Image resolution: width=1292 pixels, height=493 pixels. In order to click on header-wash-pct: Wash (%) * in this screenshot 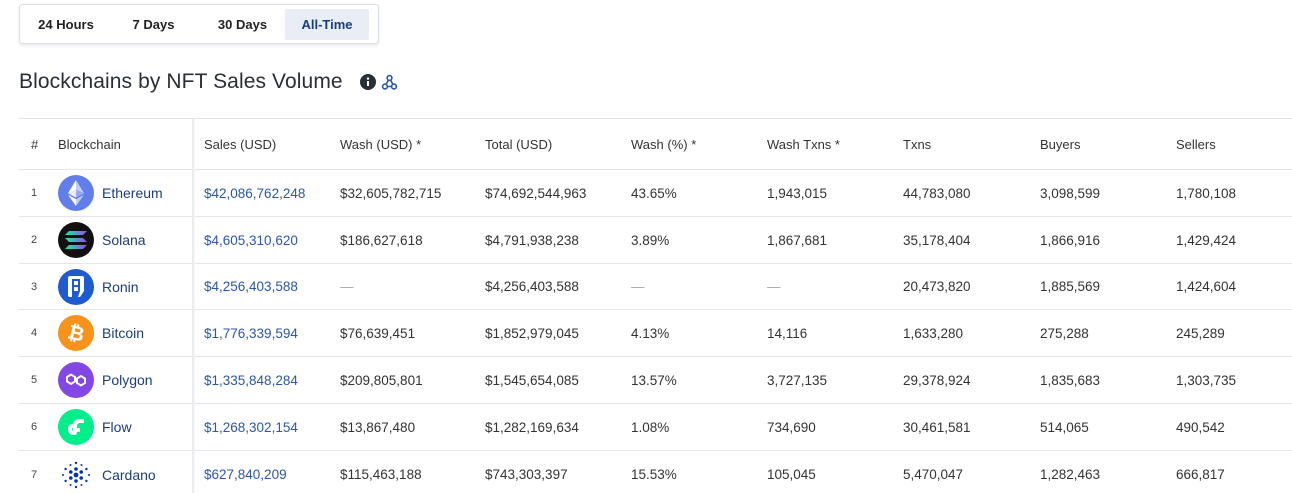, I will do `click(664, 144)`.